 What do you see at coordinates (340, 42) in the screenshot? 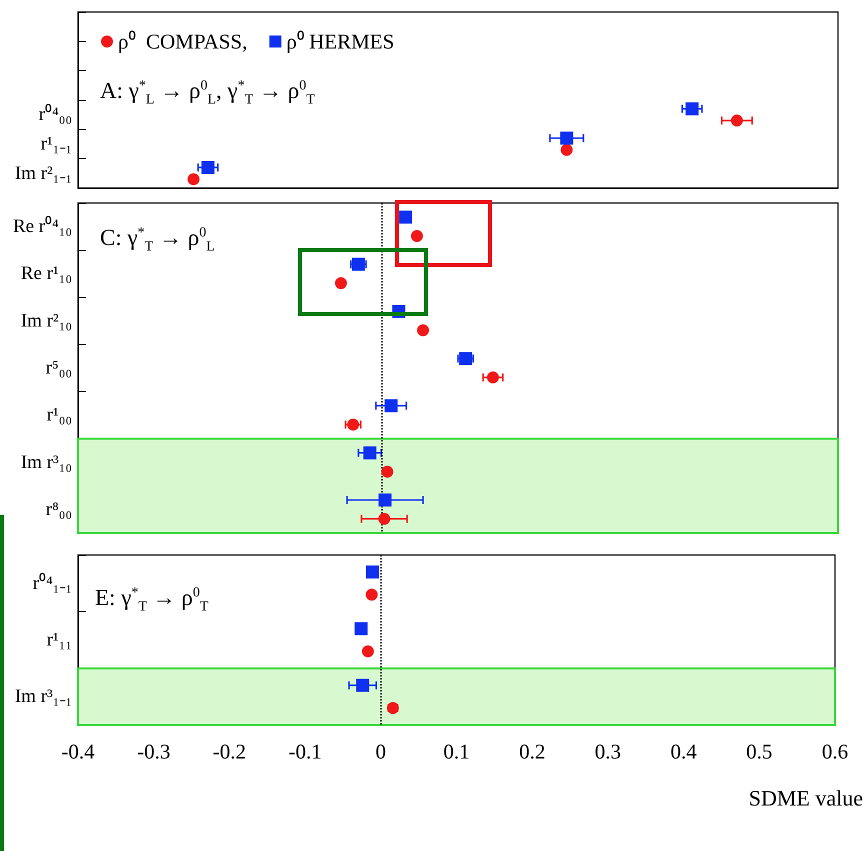
I see `legend-label: ρ⁰ HERMES` at bounding box center [340, 42].